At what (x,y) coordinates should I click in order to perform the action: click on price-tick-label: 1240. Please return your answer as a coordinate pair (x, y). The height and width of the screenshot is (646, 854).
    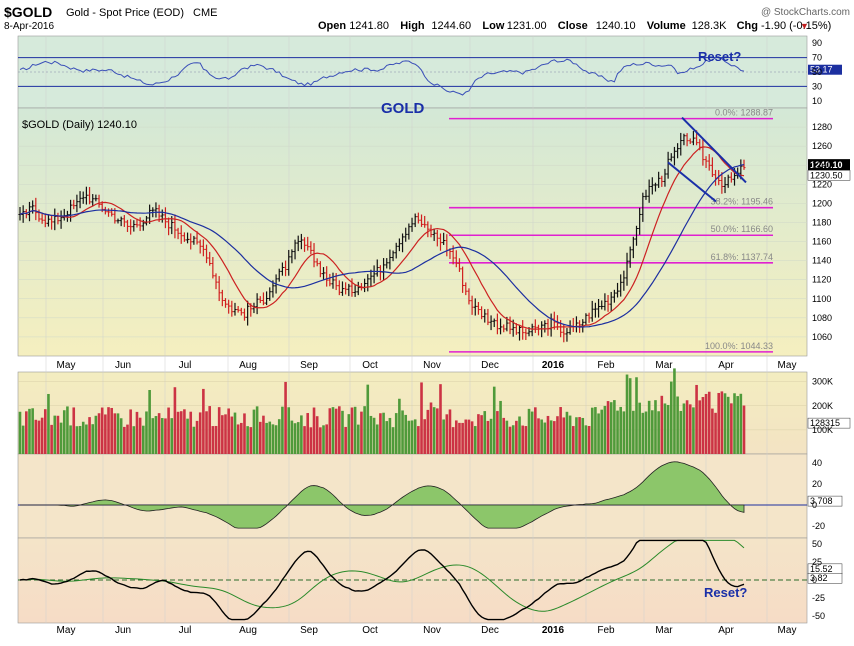
    Looking at the image, I should click on (822, 165).